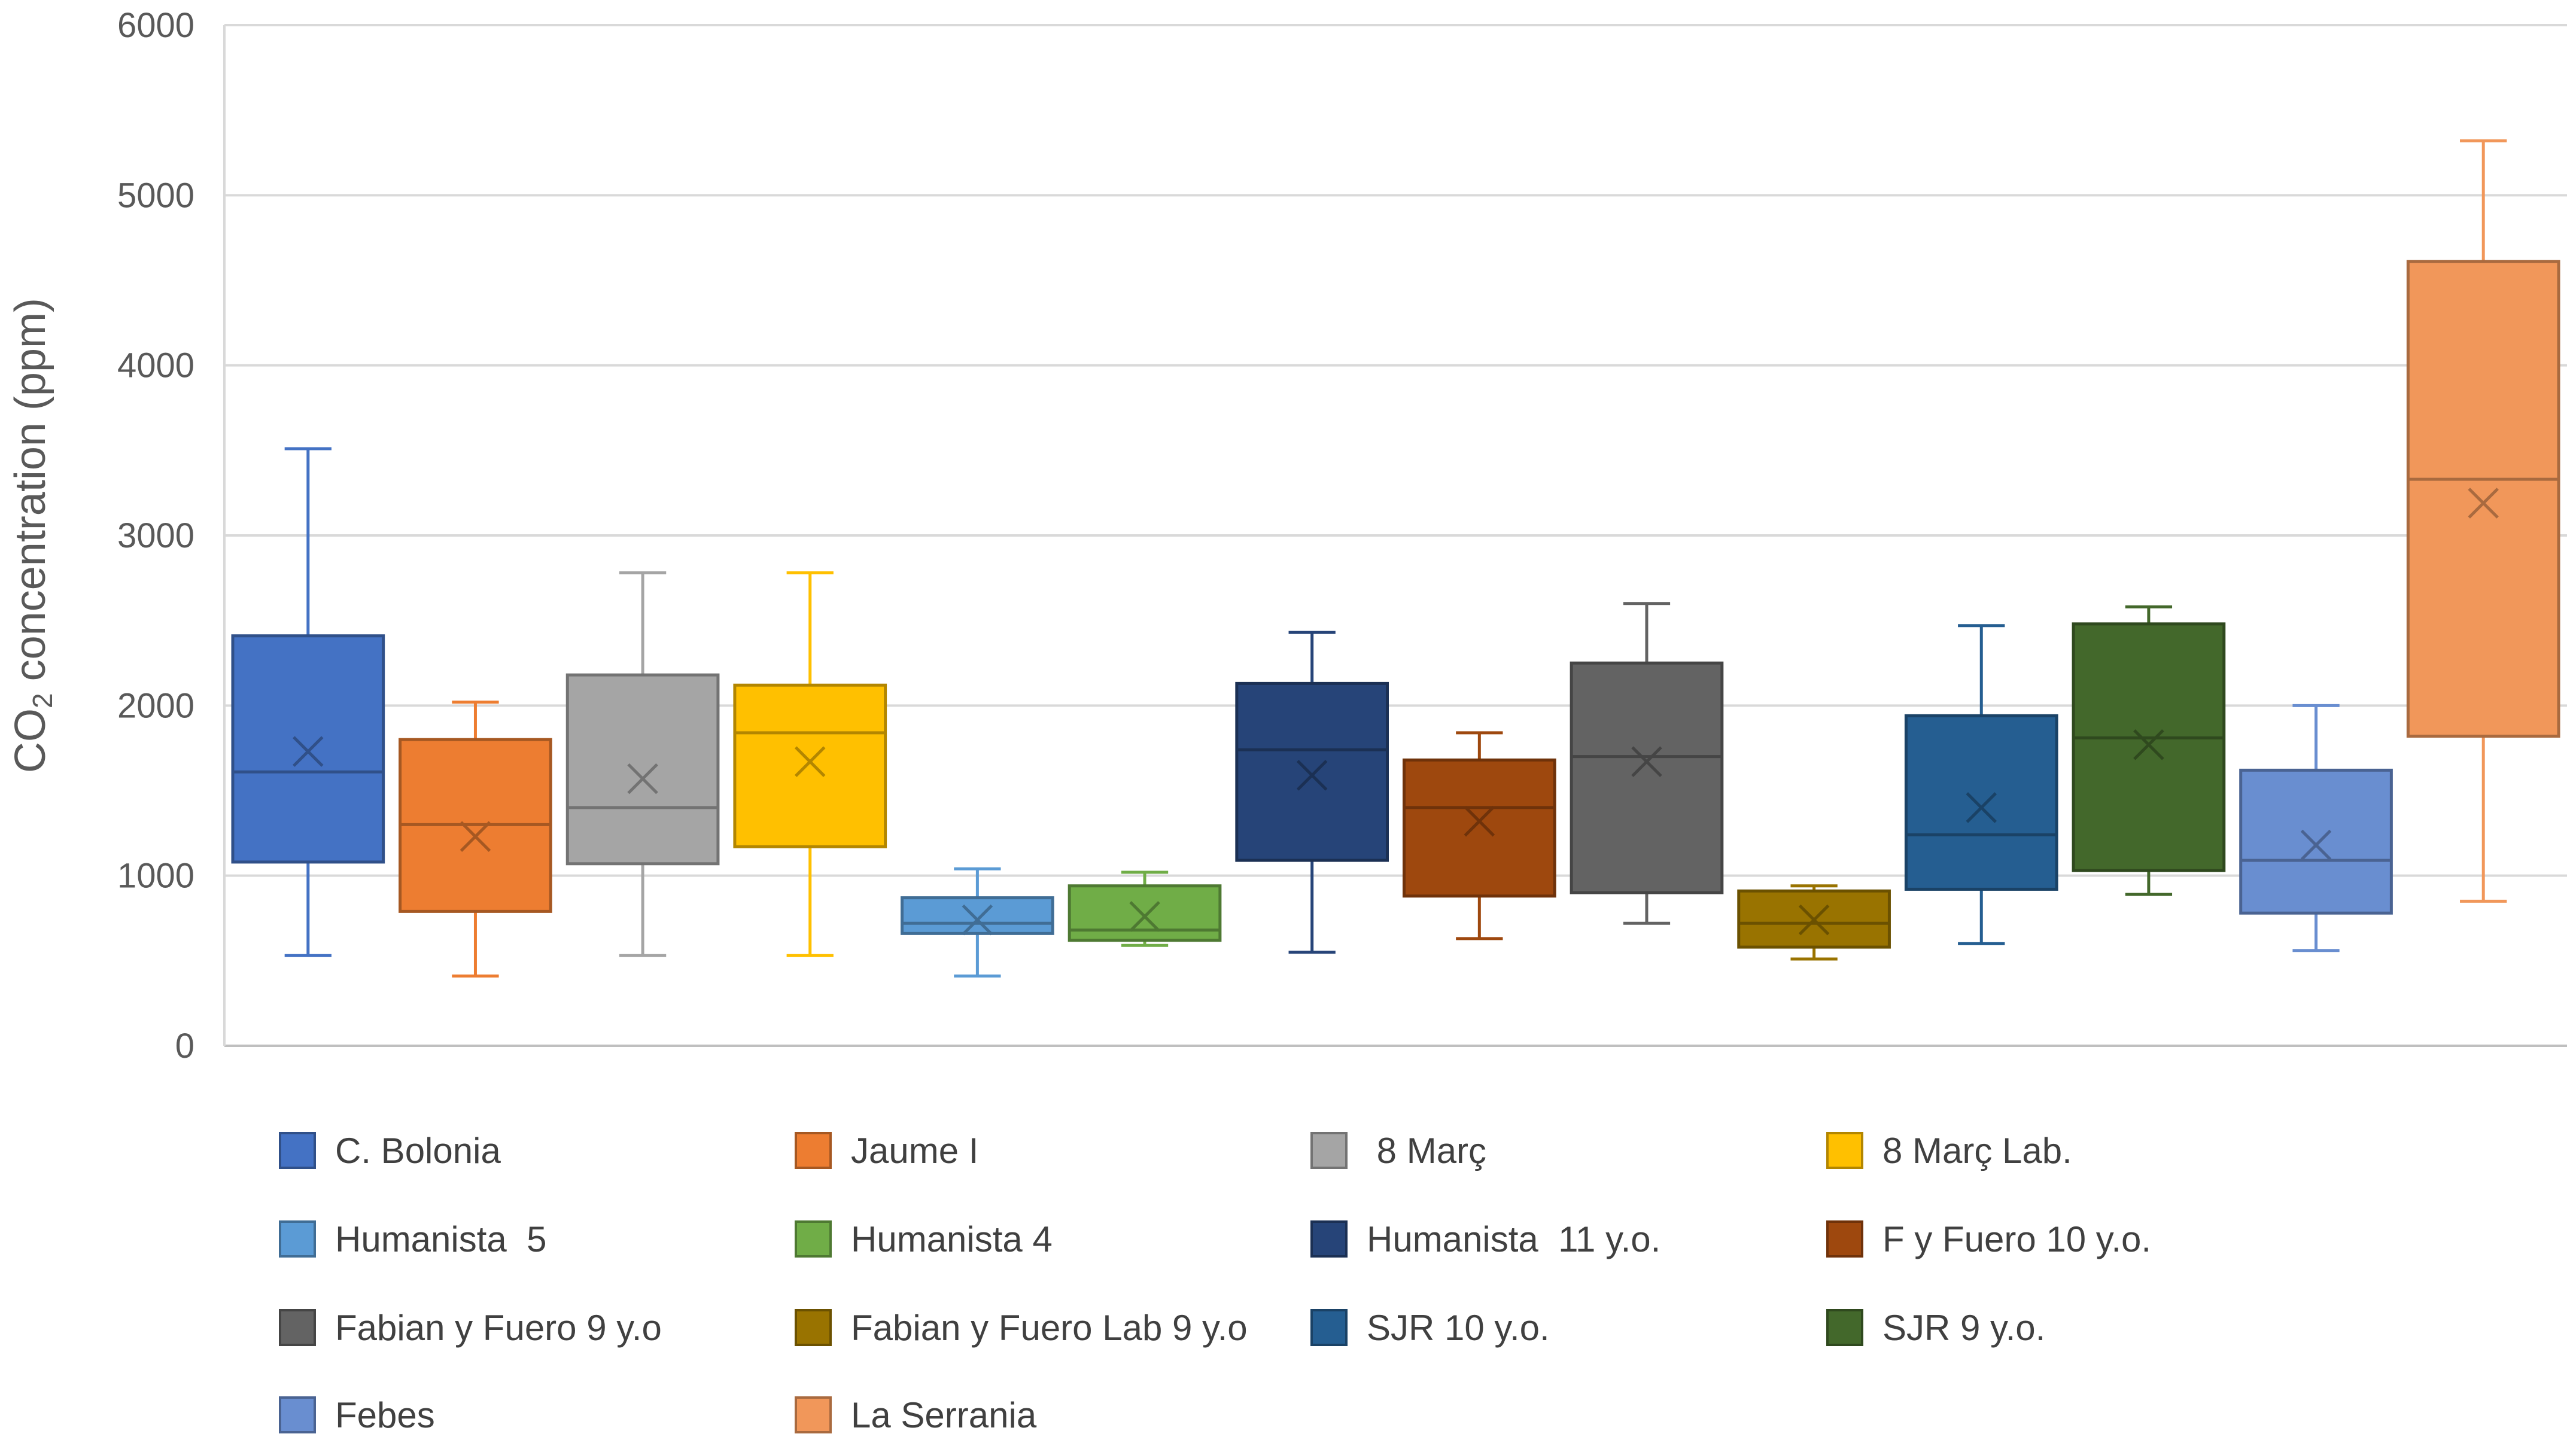 Image resolution: width=2576 pixels, height=1446 pixels. I want to click on legend-item: F y Fuero 10 y.o., so click(1988, 1239).